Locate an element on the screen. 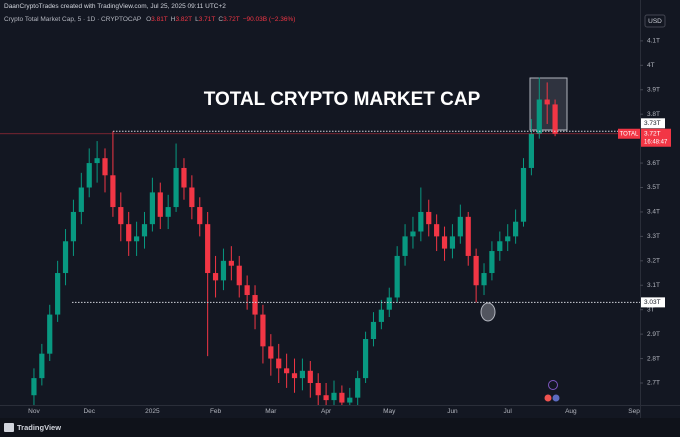 The width and height of the screenshot is (680, 437). level-label: 3.03T is located at coordinates (652, 302).